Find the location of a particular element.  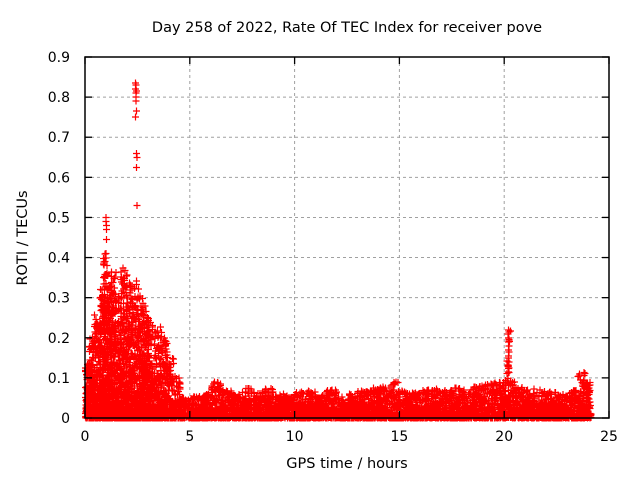

y-axis-label: ROTI / TECUs is located at coordinates (23, 237).